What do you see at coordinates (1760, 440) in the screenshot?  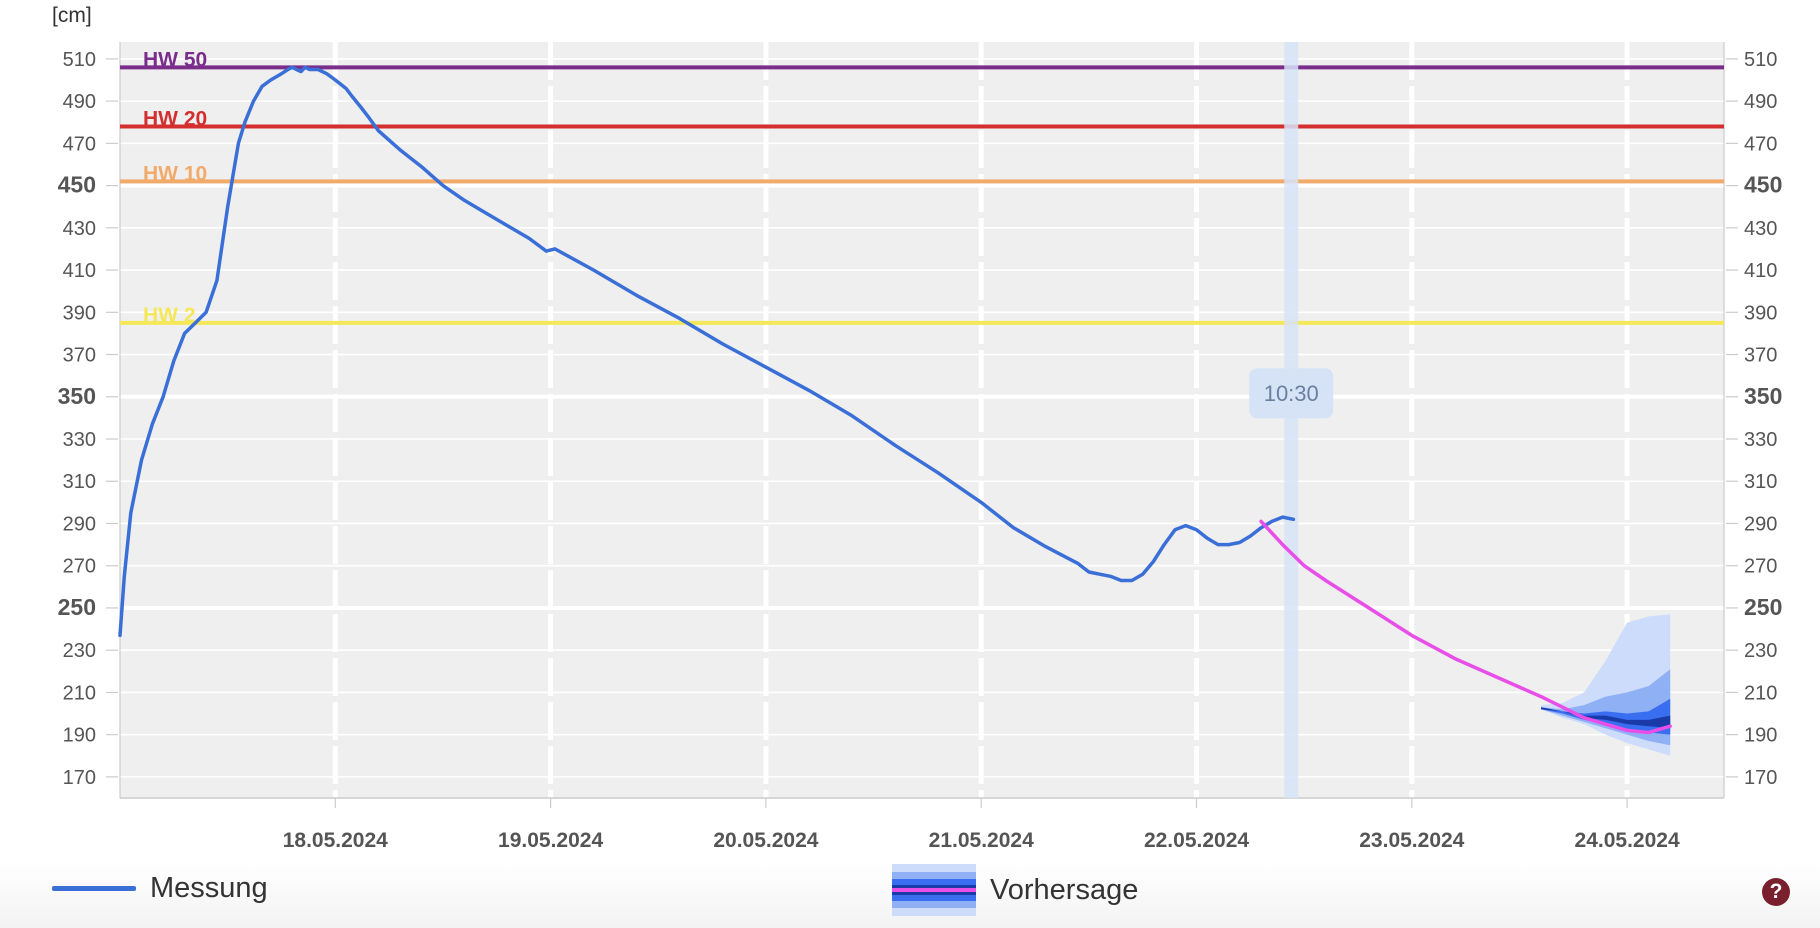 I see `y-tick-label-right: 330` at bounding box center [1760, 440].